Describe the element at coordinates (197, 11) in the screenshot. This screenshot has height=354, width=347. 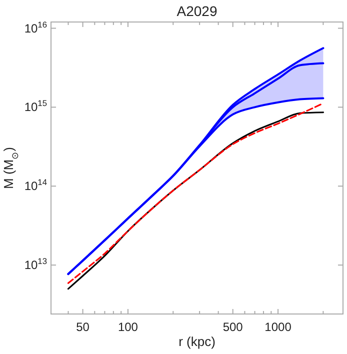
I see `chart-title: A2029` at that location.